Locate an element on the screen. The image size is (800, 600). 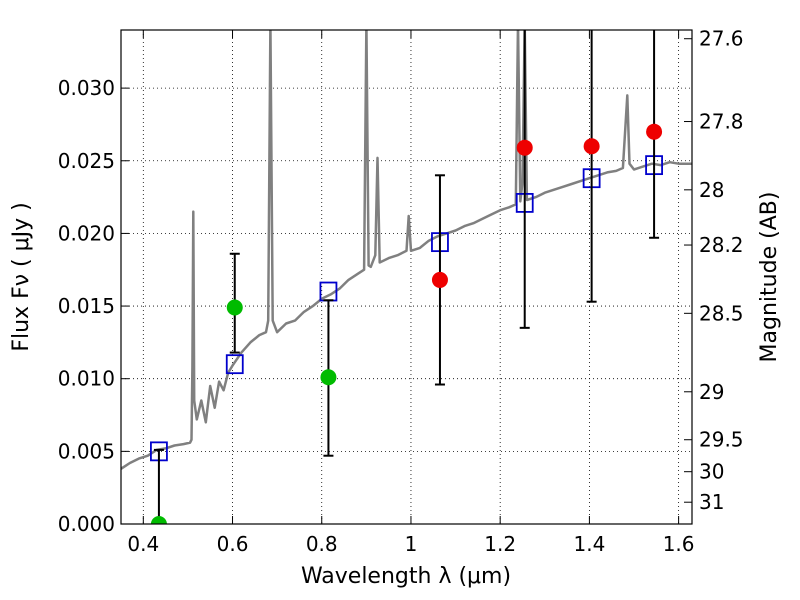
x-tick-label: 1.6 is located at coordinates (679, 544).